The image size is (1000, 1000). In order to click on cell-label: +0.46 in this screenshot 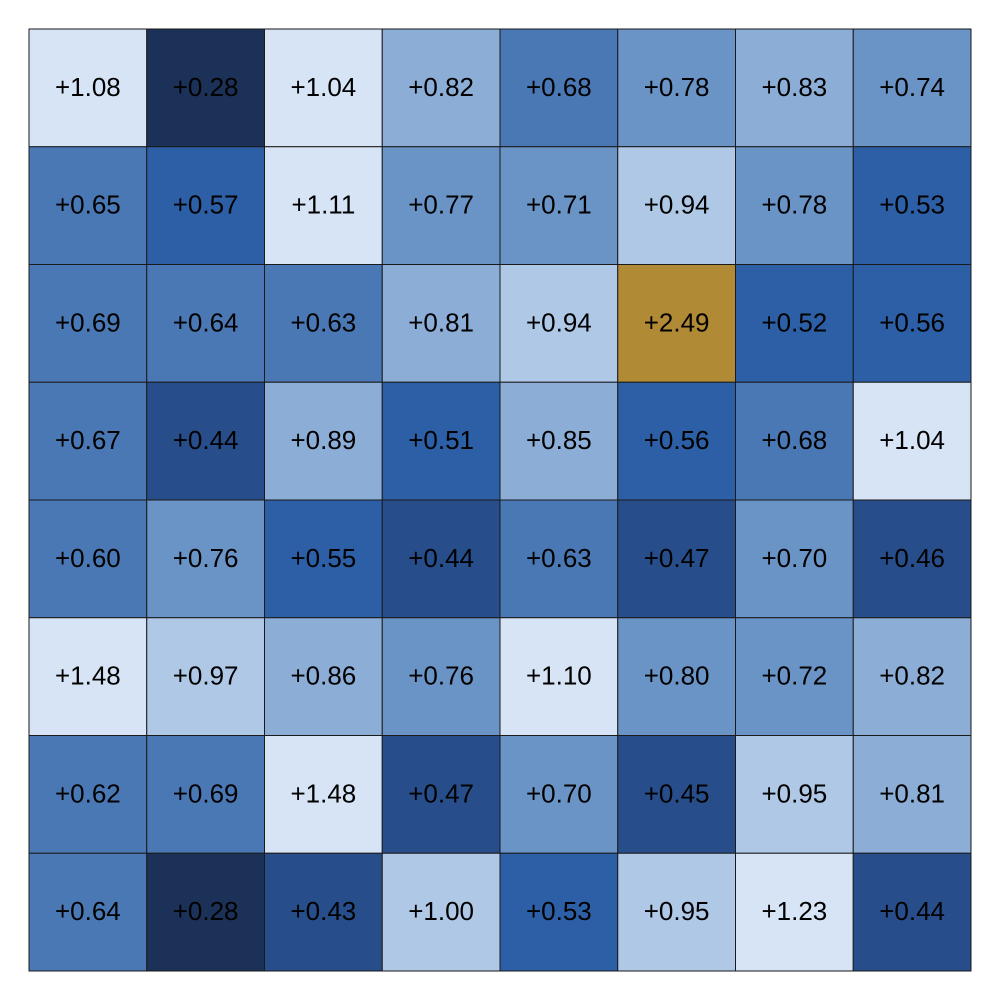, I will do `click(912, 558)`.